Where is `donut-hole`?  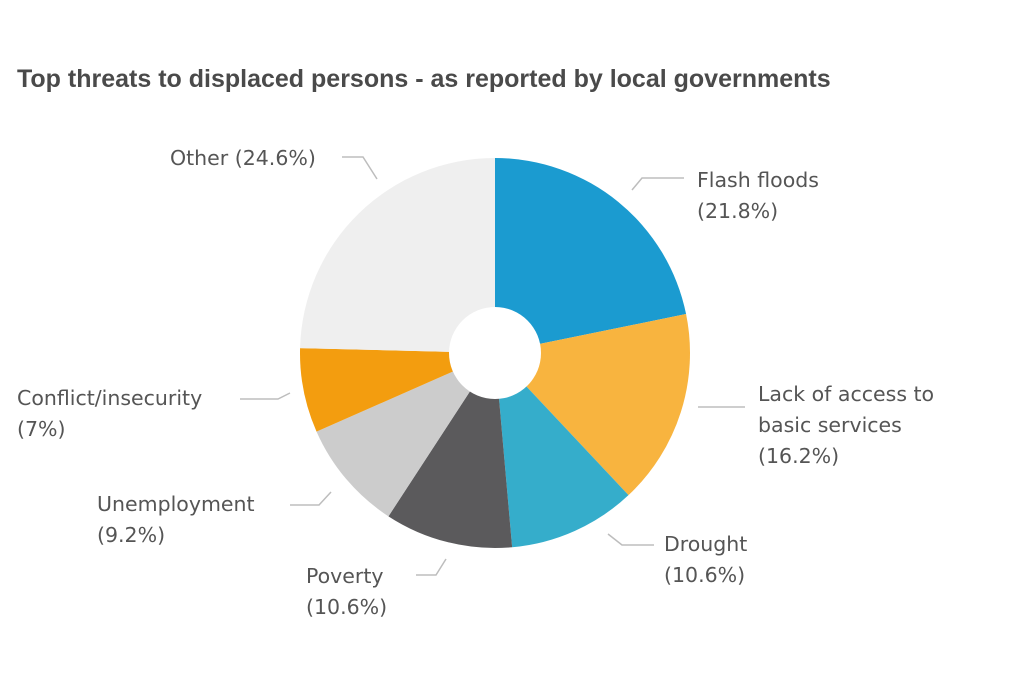
donut-hole is located at coordinates (495, 353).